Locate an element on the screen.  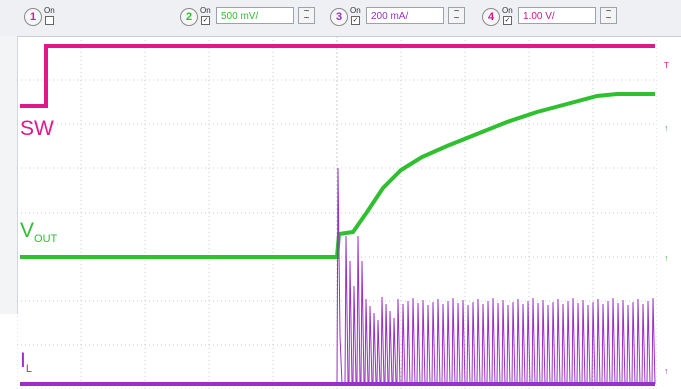
sw-label-text: SW is located at coordinates (37, 128).